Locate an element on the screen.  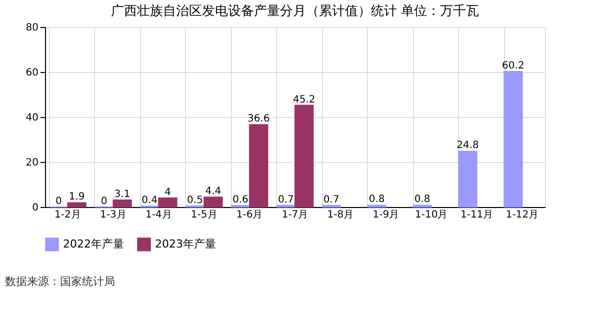
x-tick-label: 1-11月 is located at coordinates (477, 215).